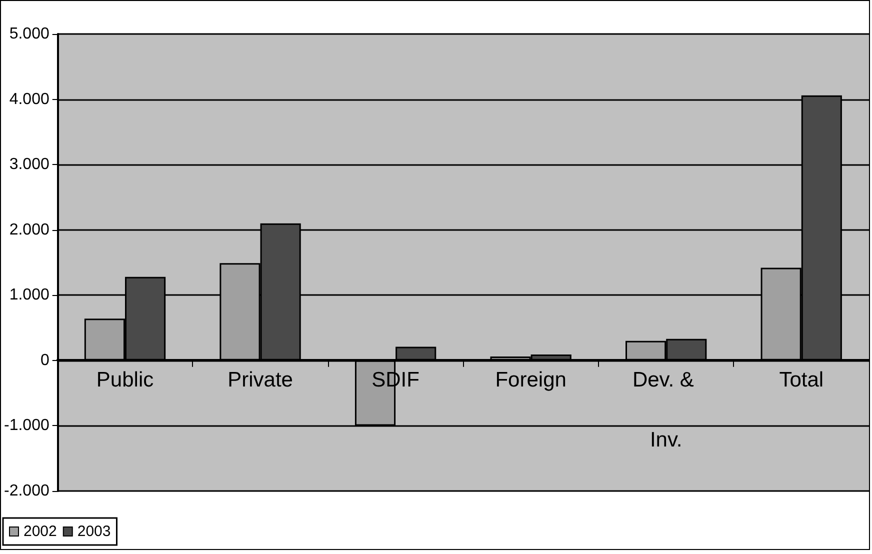 Image resolution: width=872 pixels, height=554 pixels. I want to click on y-tick-label: -1.000, so click(27, 425).